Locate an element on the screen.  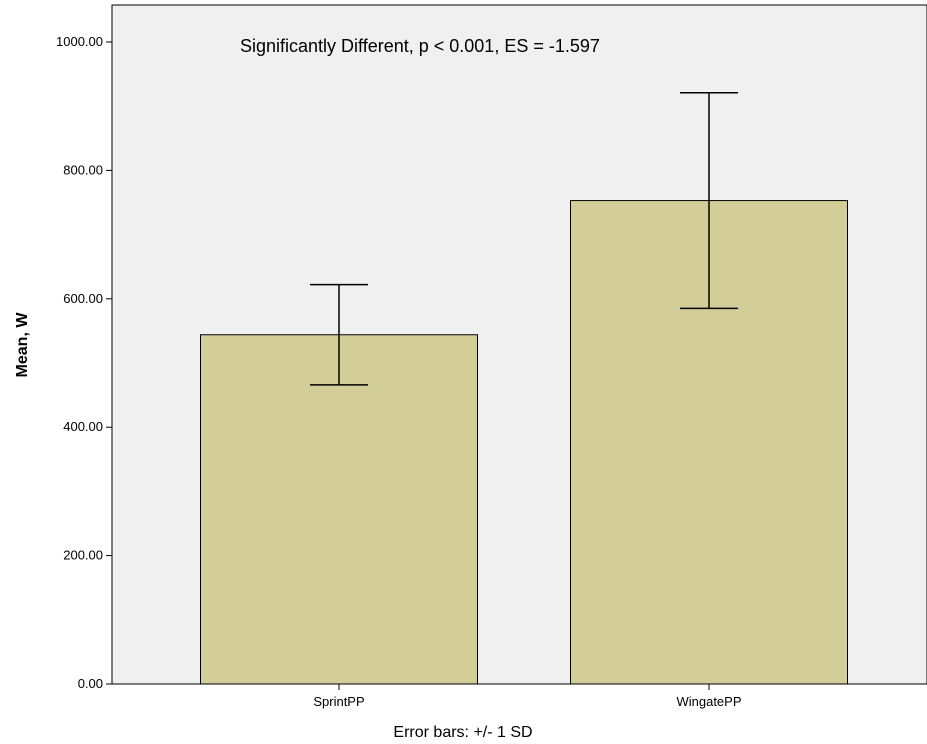
x-tick-label: SprintPP is located at coordinates (338, 701).